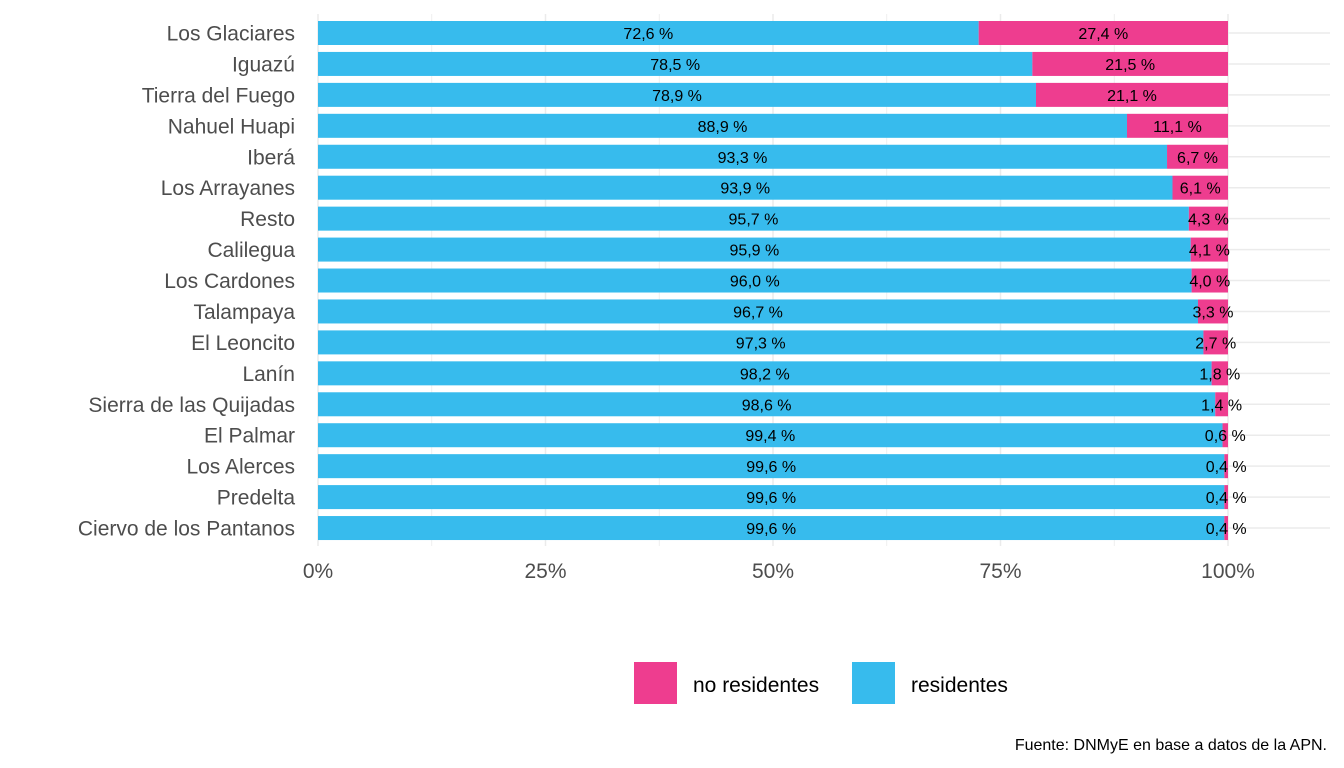  I want to click on data-label-no-residentes: 3,3 %, so click(1213, 312).